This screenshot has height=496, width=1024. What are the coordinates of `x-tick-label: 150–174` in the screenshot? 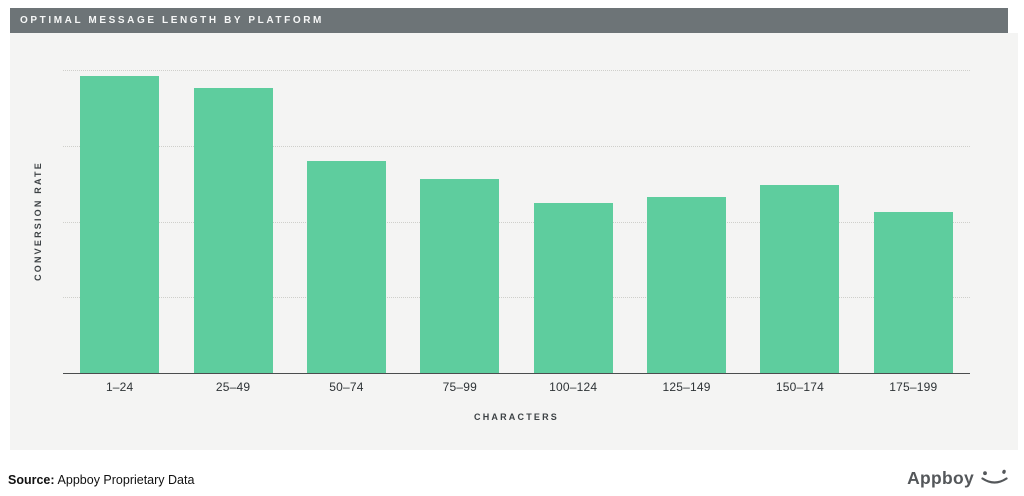 It's located at (799, 387).